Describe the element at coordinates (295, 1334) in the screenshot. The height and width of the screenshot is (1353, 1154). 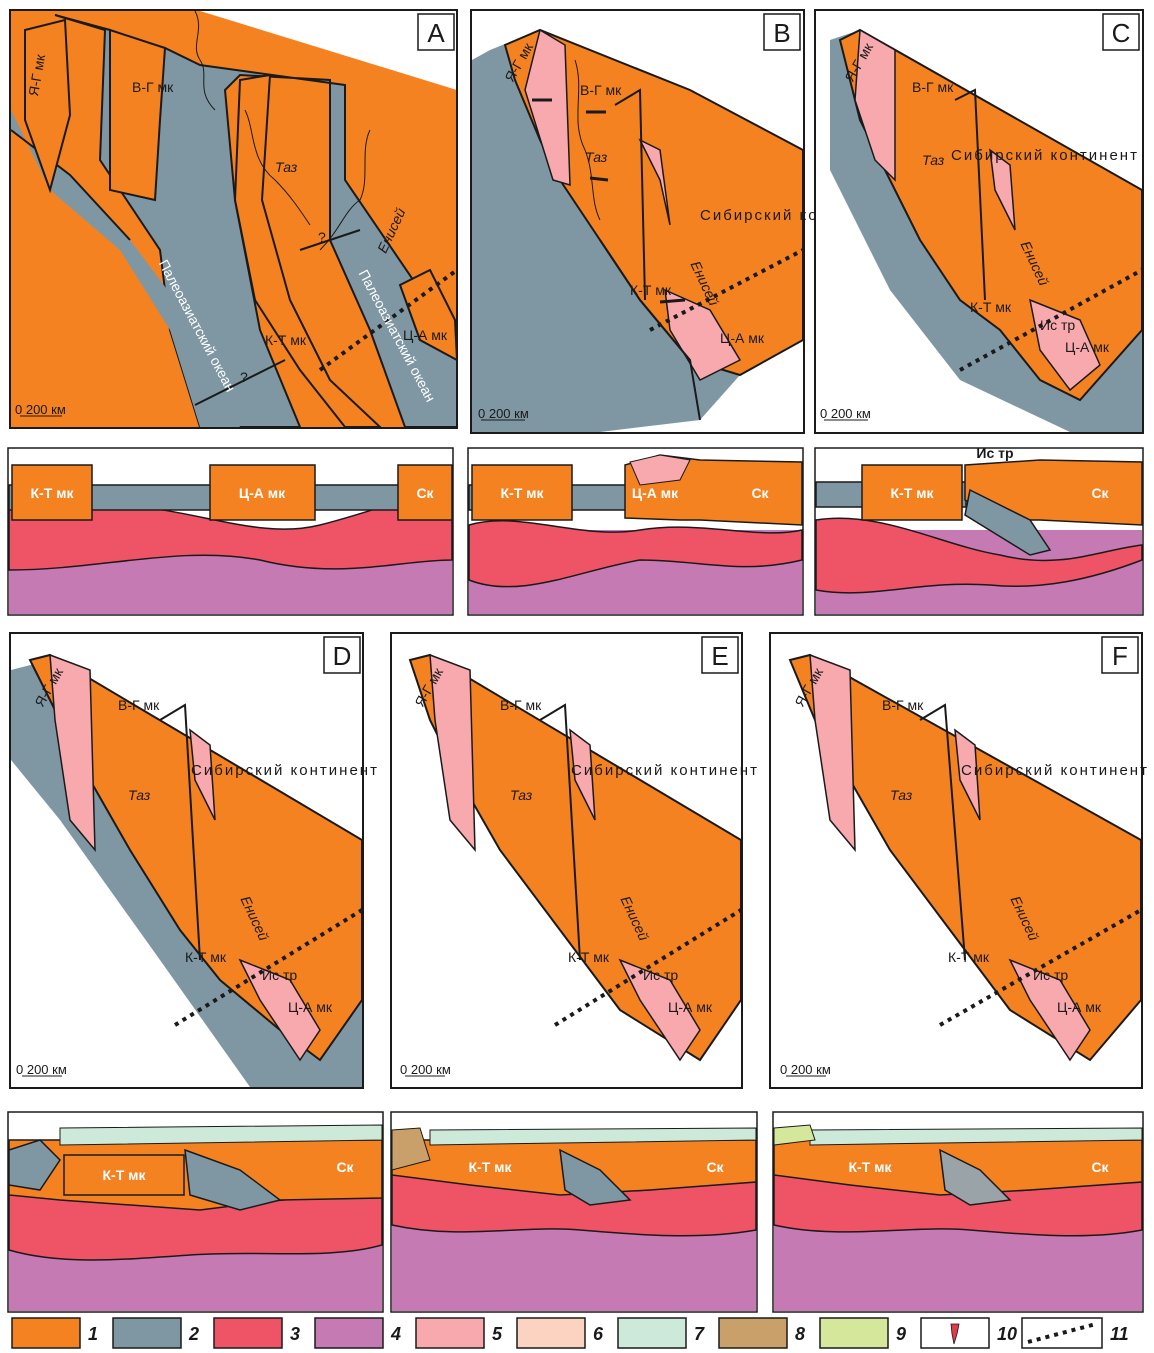
I see `legend-number: 3` at that location.